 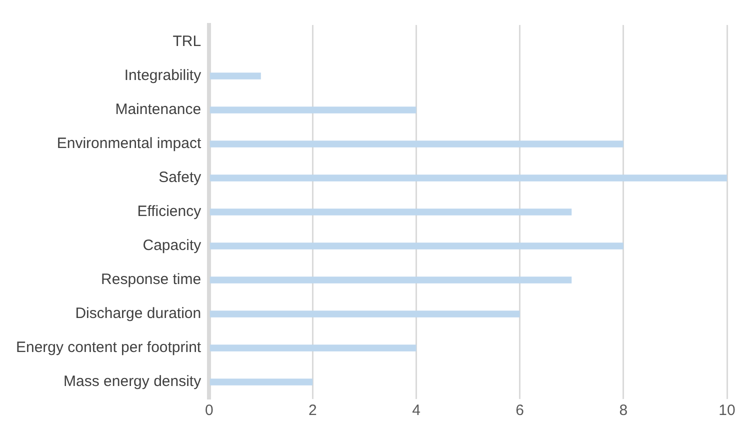 I want to click on x-tick-label: 6, so click(x=520, y=411).